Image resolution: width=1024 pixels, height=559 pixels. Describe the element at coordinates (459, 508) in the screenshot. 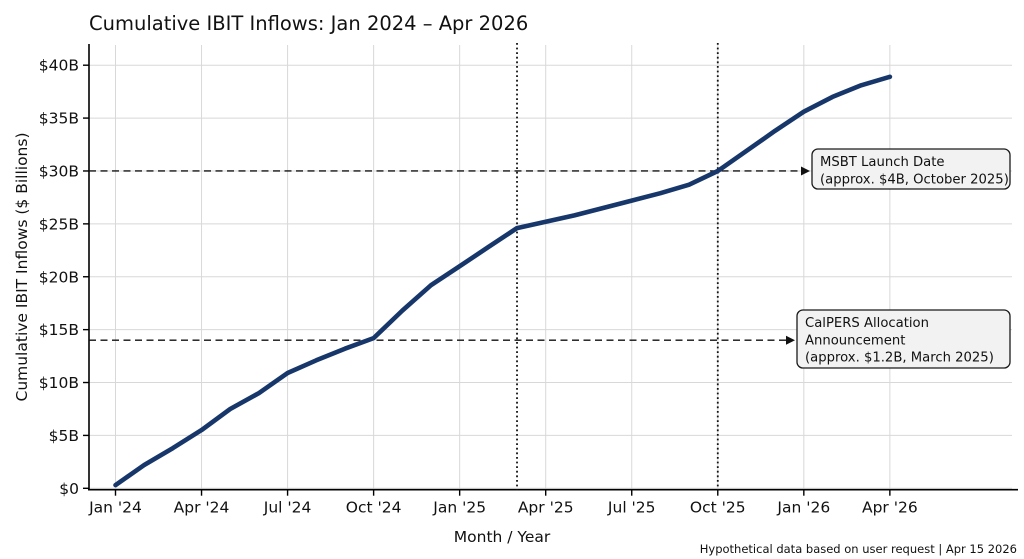

I see `x-tick-label: Jan '25` at that location.